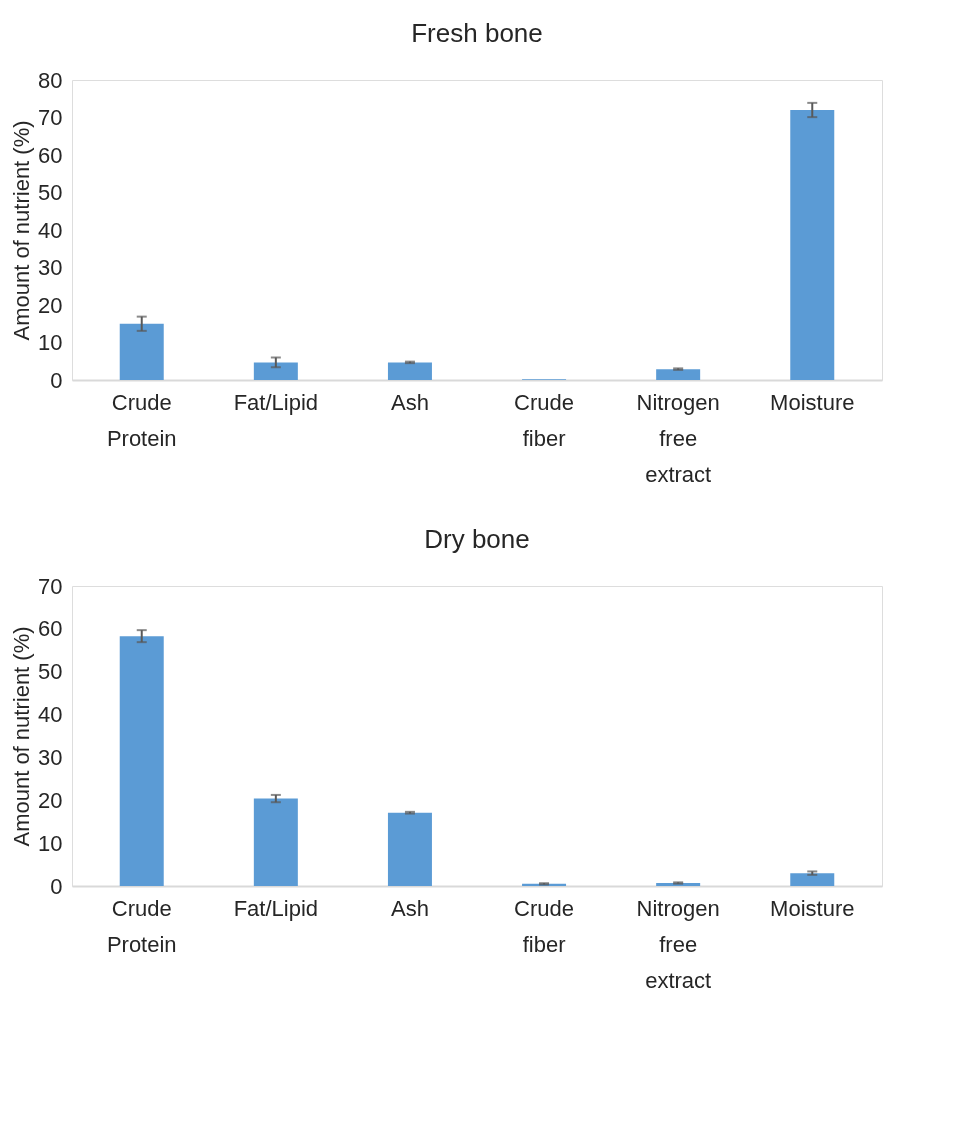 The width and height of the screenshot is (973, 1122). I want to click on chart-title: Dry bone, so click(477, 539).